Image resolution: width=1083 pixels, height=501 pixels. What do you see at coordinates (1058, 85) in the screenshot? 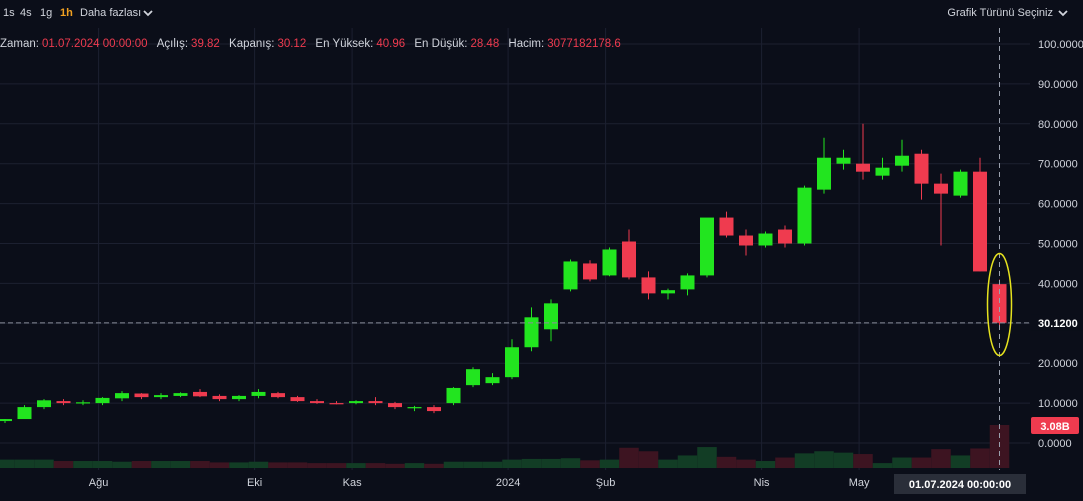
I see `y-tick-label: 90.0000` at bounding box center [1058, 85].